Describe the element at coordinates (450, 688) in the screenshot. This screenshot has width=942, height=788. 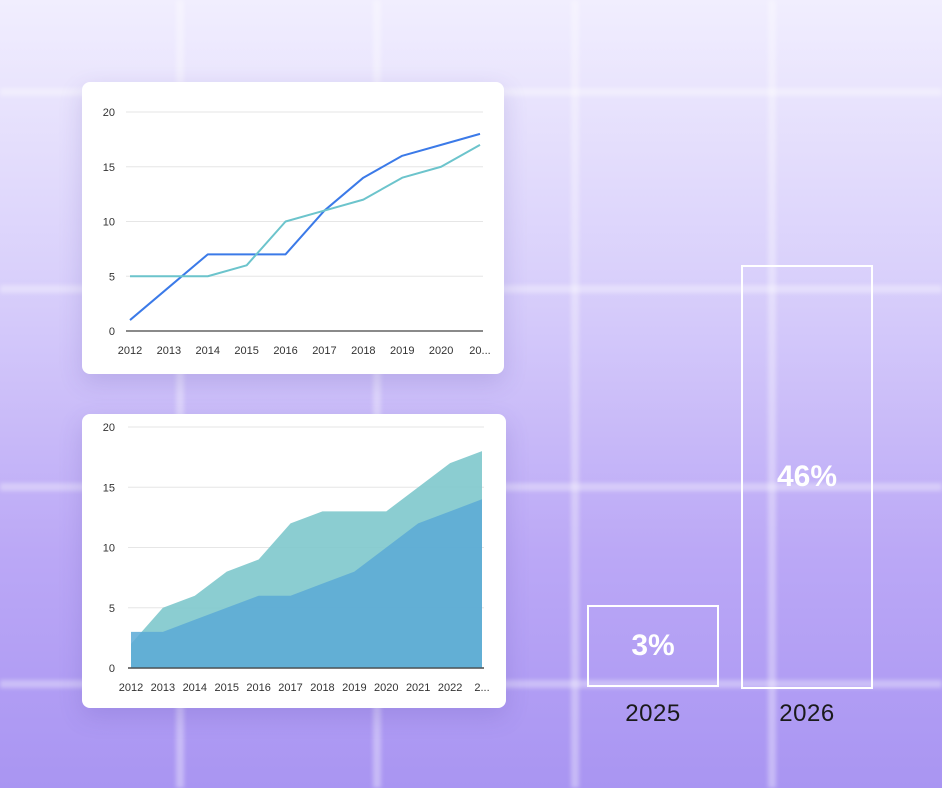
I see `x-tick-label: 2022` at that location.